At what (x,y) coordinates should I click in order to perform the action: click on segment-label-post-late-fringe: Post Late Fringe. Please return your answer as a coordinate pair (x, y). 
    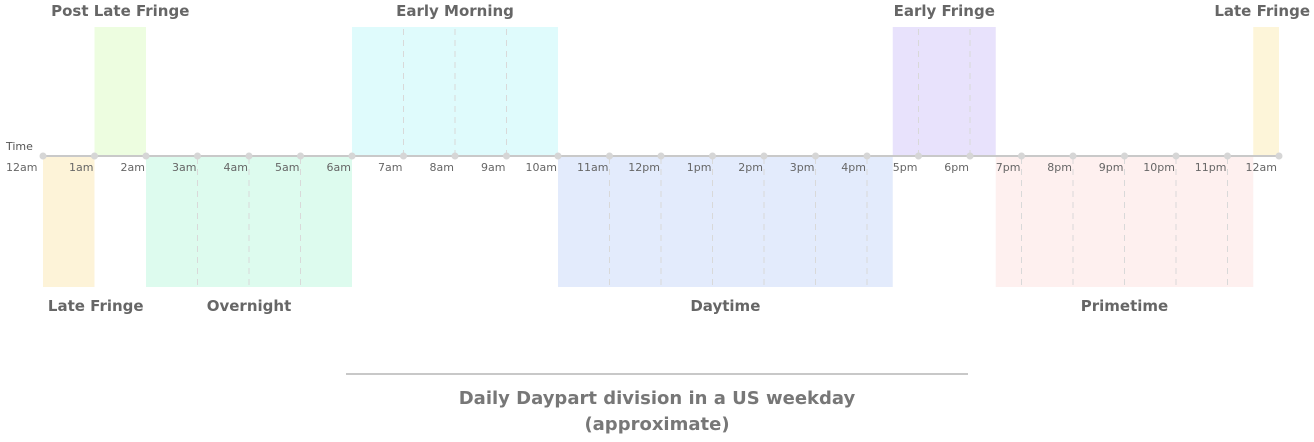
    Looking at the image, I should click on (120, 11).